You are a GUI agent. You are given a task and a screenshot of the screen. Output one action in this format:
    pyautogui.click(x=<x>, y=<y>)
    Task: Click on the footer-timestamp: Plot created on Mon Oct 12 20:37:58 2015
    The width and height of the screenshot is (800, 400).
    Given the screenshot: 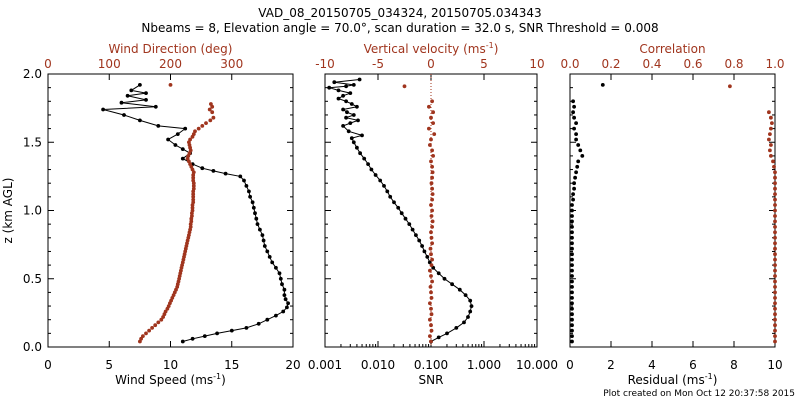 What is the action you would take?
    pyautogui.click(x=699, y=394)
    